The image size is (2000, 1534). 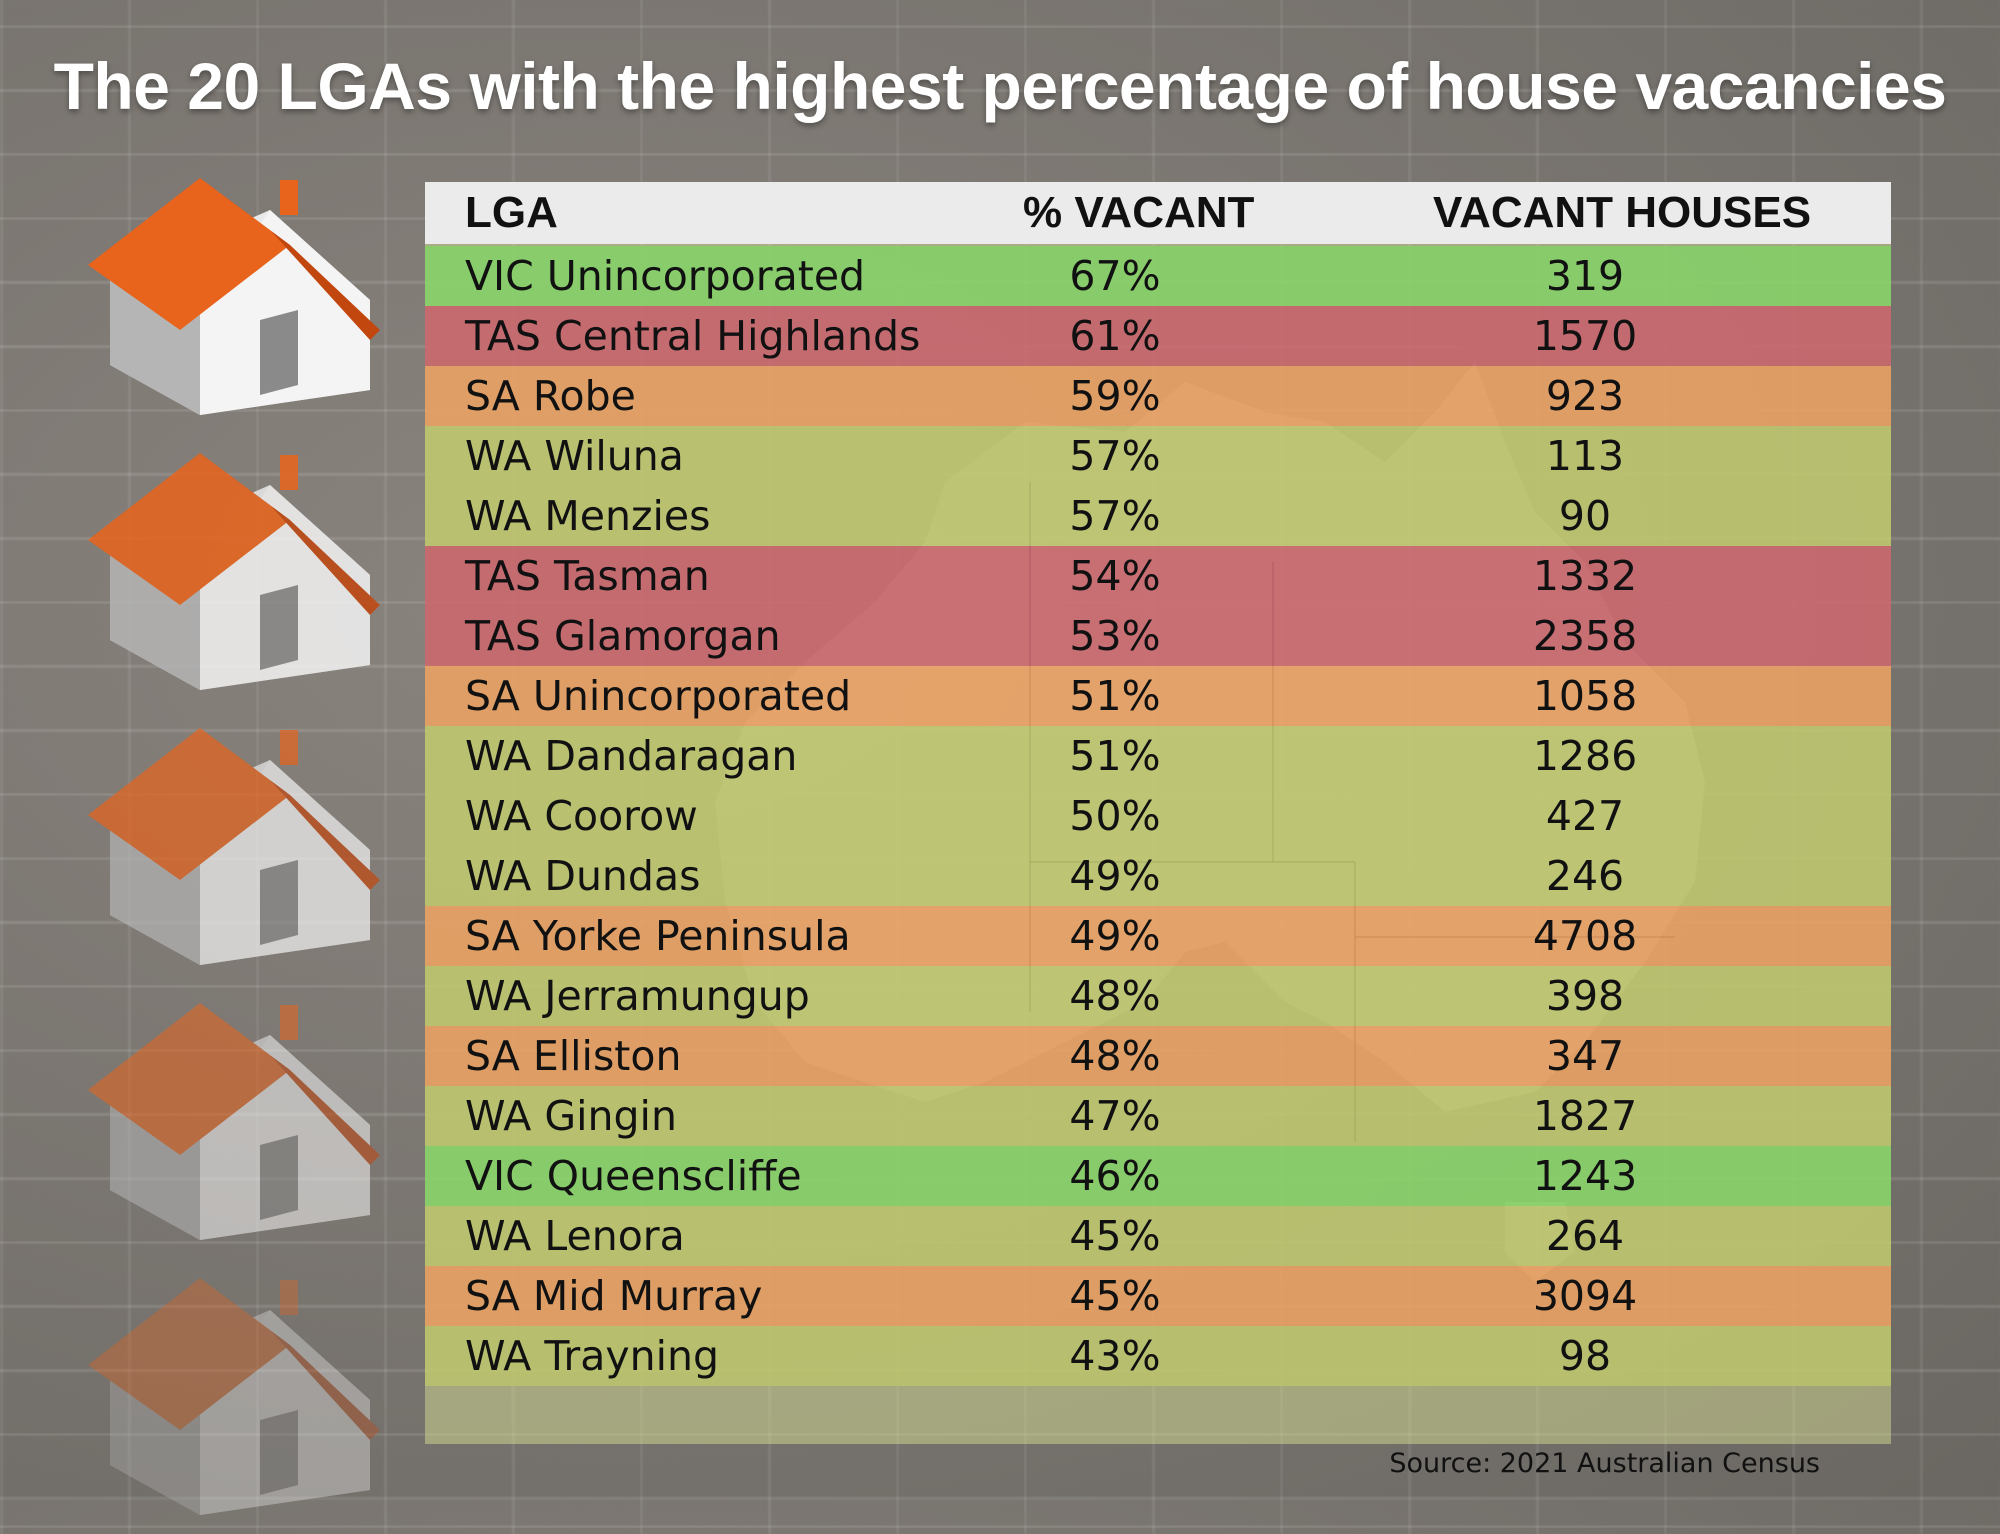 What do you see at coordinates (1585, 336) in the screenshot?
I see `vacant-houses-cell: 1570` at bounding box center [1585, 336].